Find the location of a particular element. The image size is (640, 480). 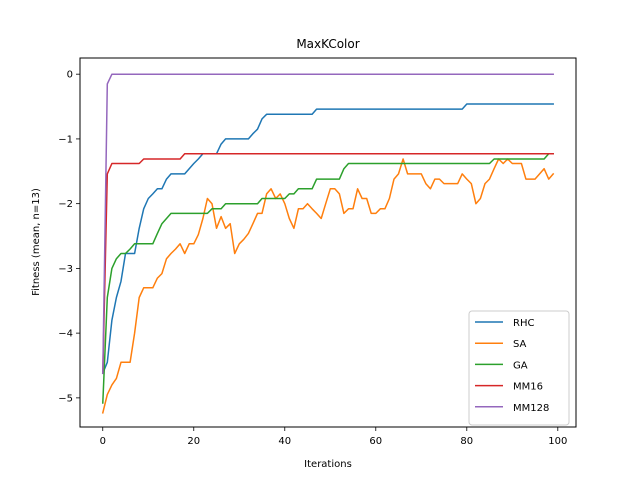

x-tick-label: 0 is located at coordinates (103, 441).